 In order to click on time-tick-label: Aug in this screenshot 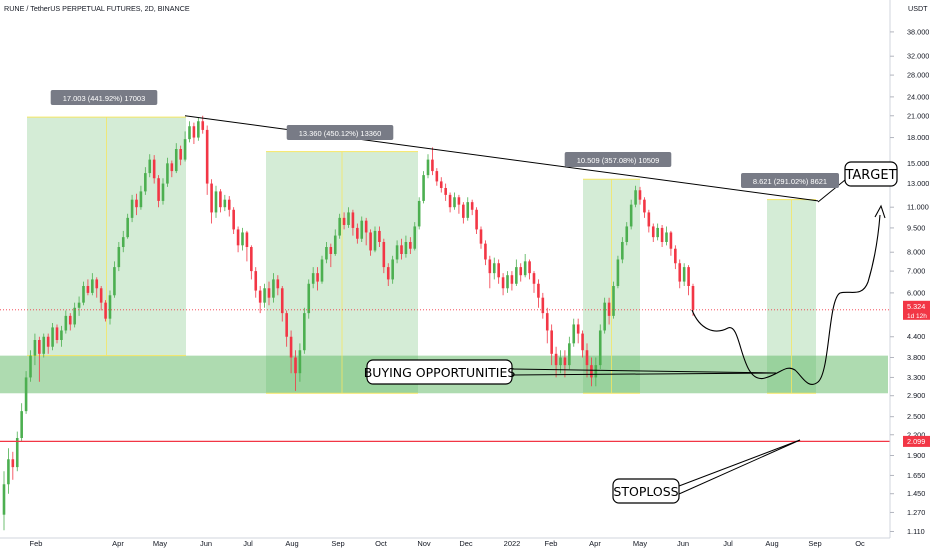, I will do `click(291, 543)`.